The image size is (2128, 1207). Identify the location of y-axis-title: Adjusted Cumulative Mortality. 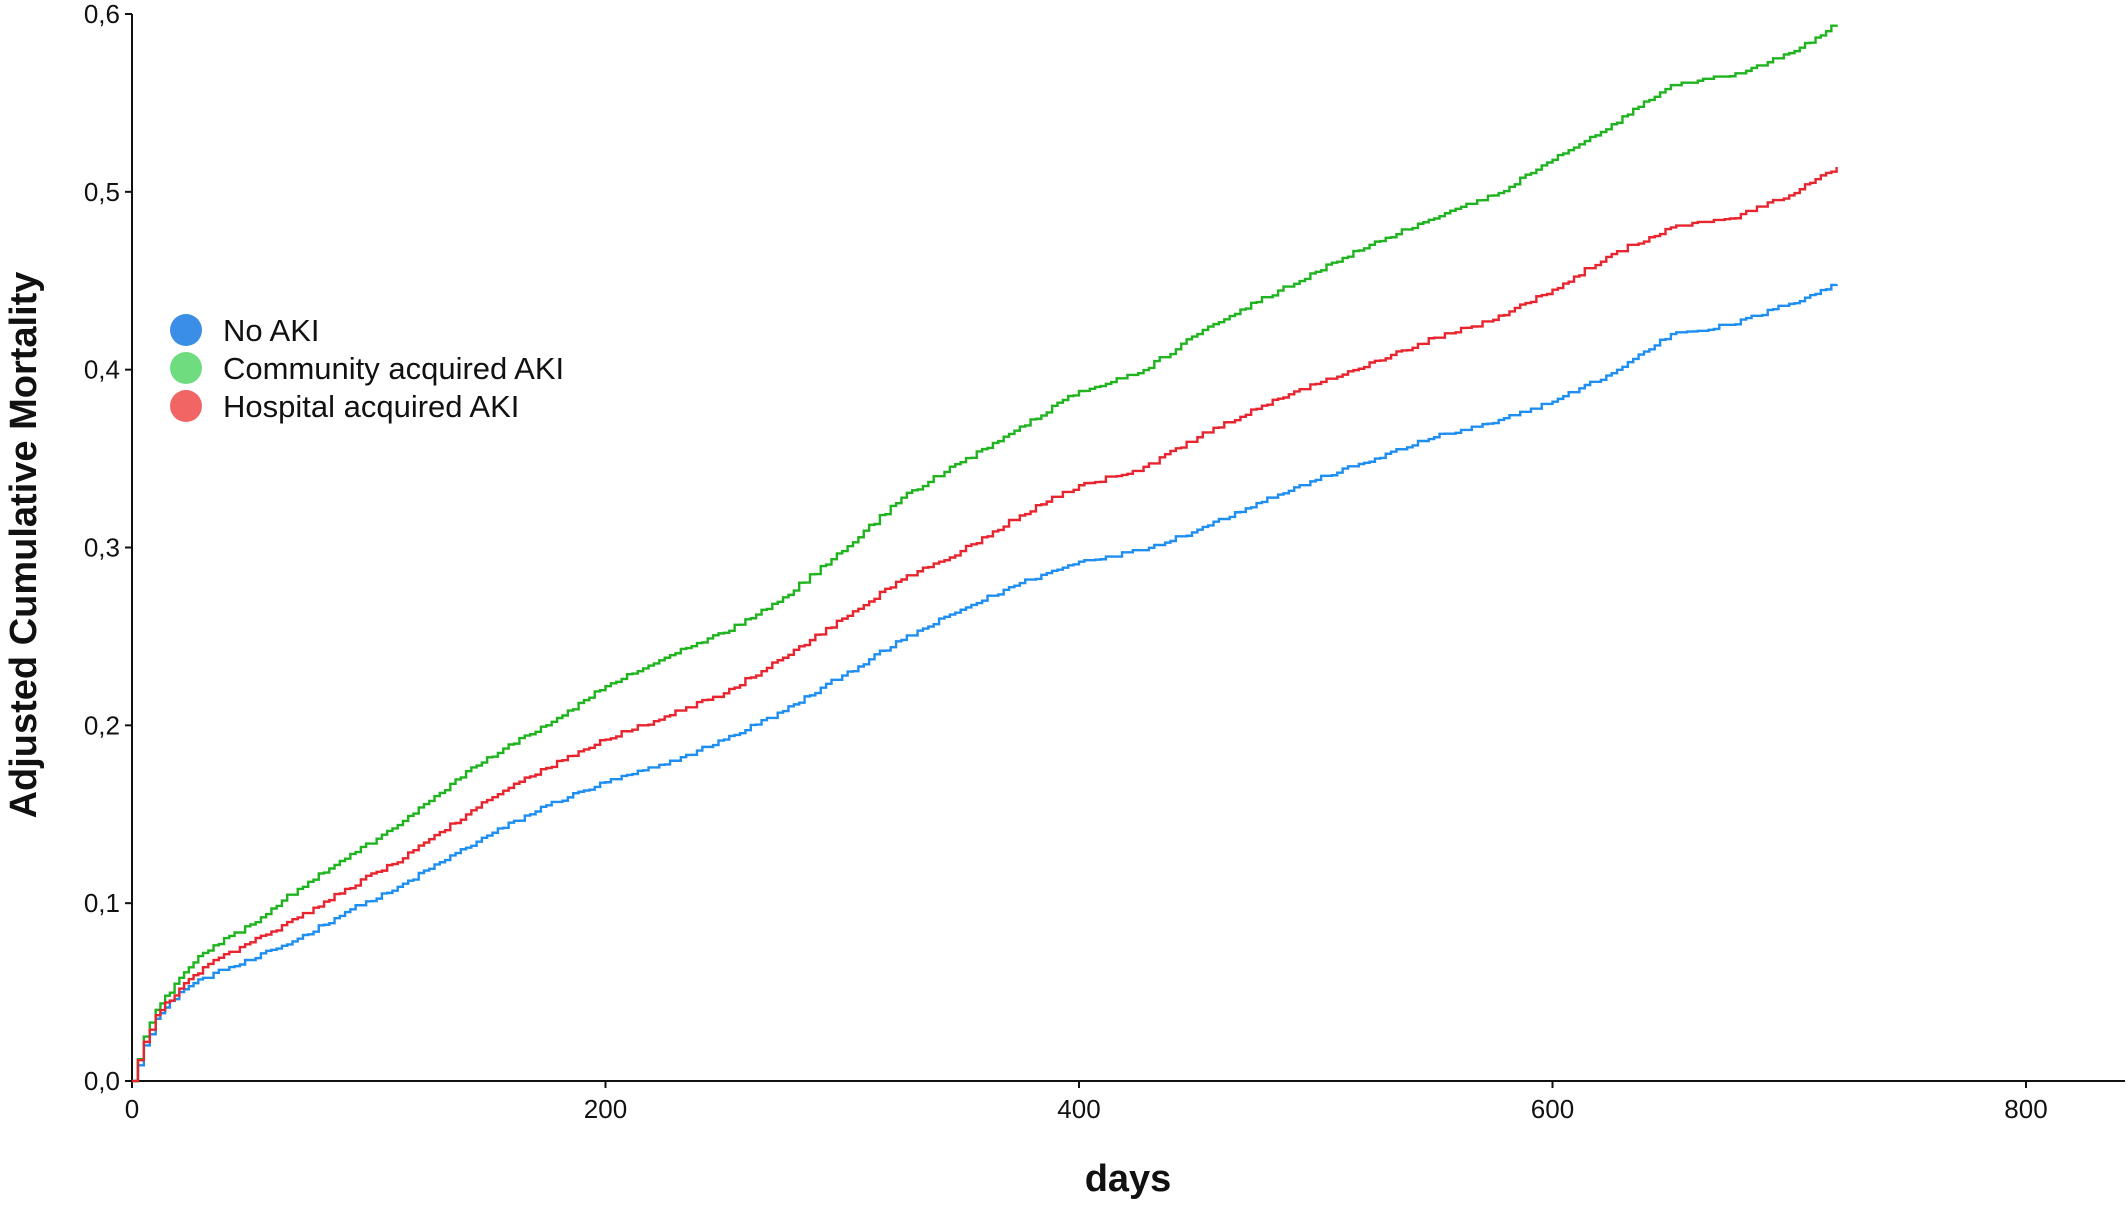
(24, 545).